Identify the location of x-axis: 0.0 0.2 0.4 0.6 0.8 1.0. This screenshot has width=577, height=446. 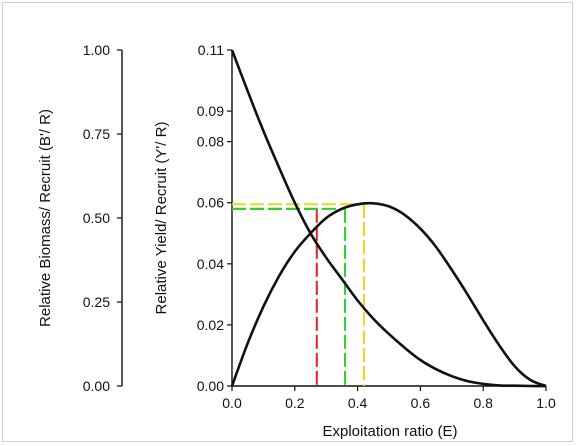
(389, 398).